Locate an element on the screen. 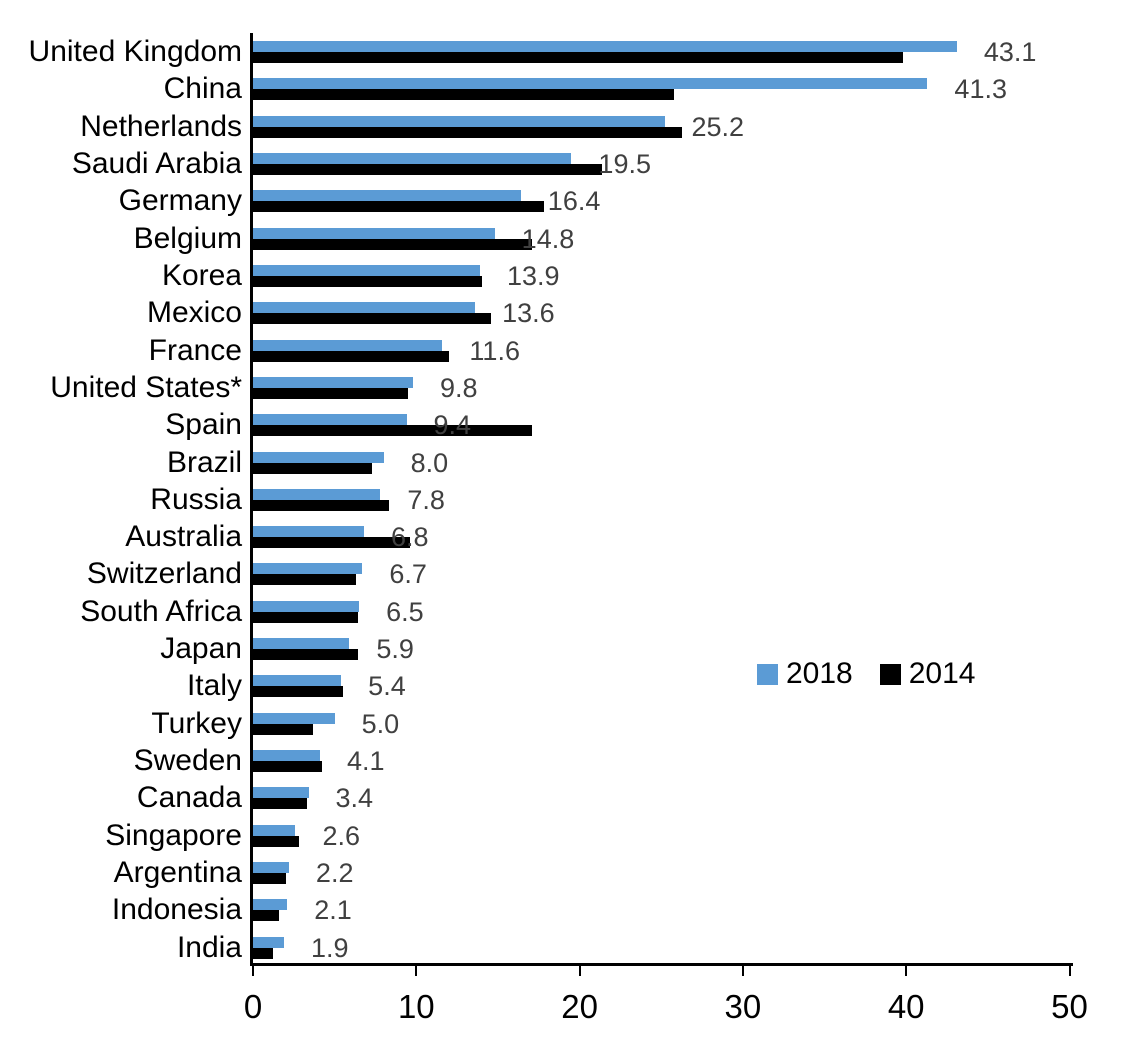  category-label: Korea is located at coordinates (201, 275).